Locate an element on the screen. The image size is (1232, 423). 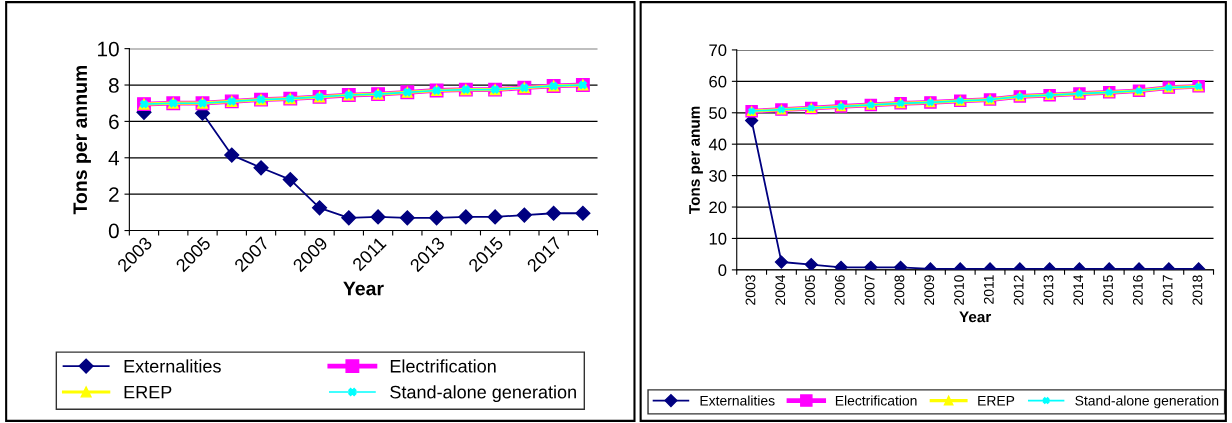
y-tick-label: 70 is located at coordinates (718, 50).